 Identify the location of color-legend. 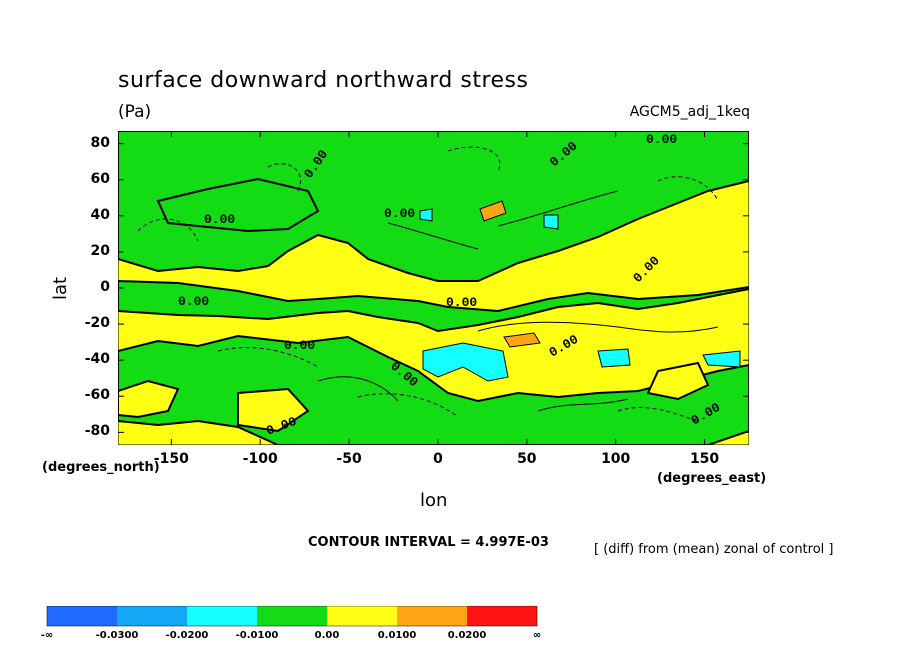
(292, 616).